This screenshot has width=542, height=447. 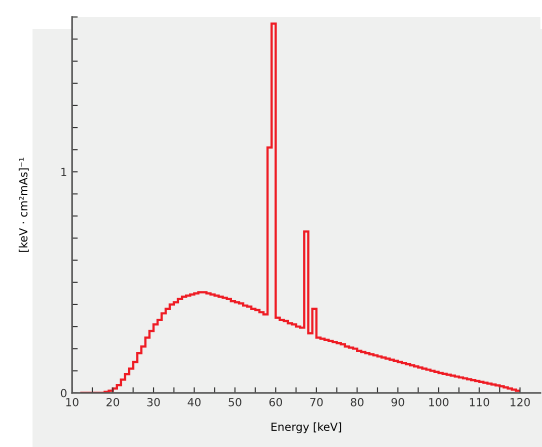 What do you see at coordinates (63, 172) in the screenshot?
I see `y-tick-label: 1` at bounding box center [63, 172].